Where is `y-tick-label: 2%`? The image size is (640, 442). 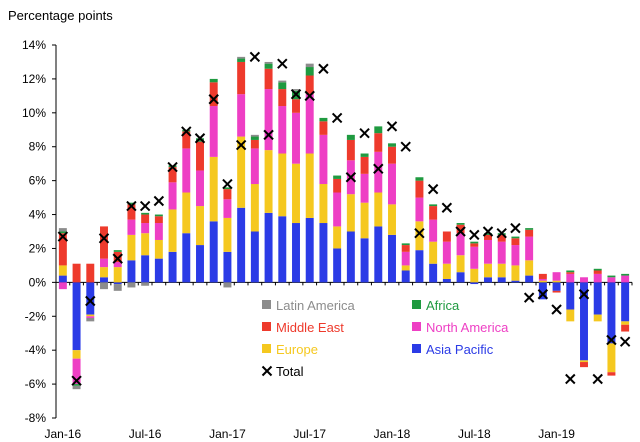 y-tick-label: 2% is located at coordinates (38, 248).